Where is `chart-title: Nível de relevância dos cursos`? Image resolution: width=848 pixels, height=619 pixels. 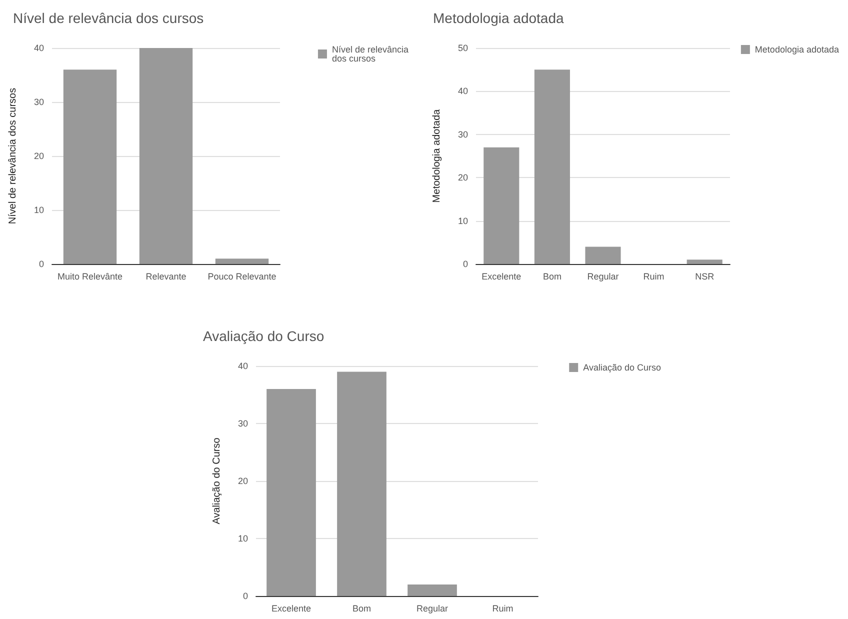
chart-title: Nível de relevância dos cursos is located at coordinates (108, 18).